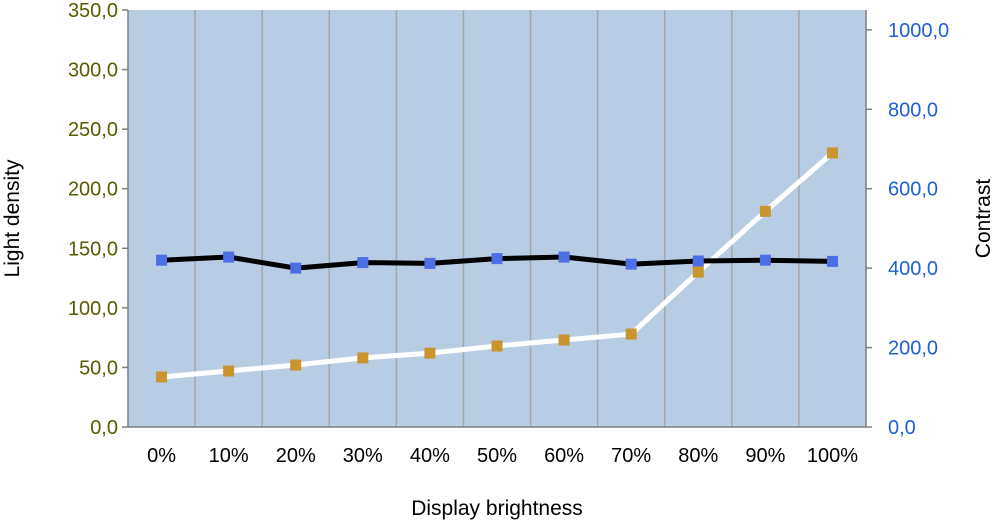 The image size is (1000, 521). What do you see at coordinates (913, 349) in the screenshot?
I see `right-tick-label: 200,0` at bounding box center [913, 349].